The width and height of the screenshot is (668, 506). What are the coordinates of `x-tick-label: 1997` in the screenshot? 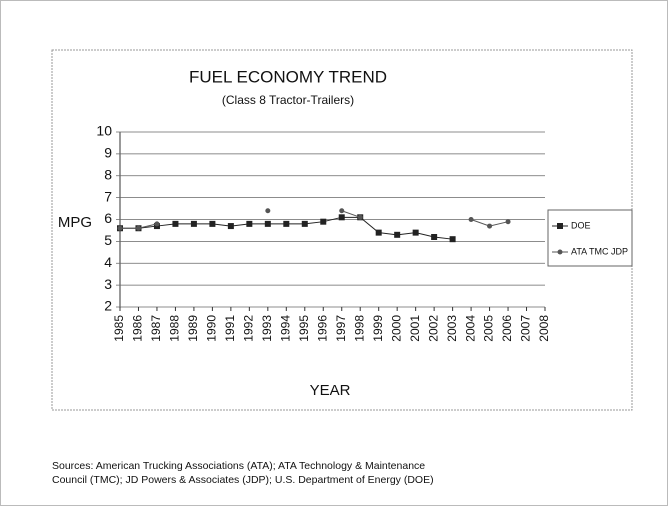 It's located at (341, 328).